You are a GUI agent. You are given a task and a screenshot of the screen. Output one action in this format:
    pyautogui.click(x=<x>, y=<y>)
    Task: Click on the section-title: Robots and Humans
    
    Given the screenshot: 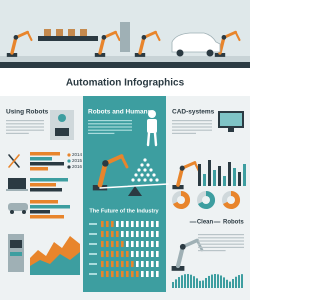 What is the action you would take?
    pyautogui.click(x=120, y=112)
    